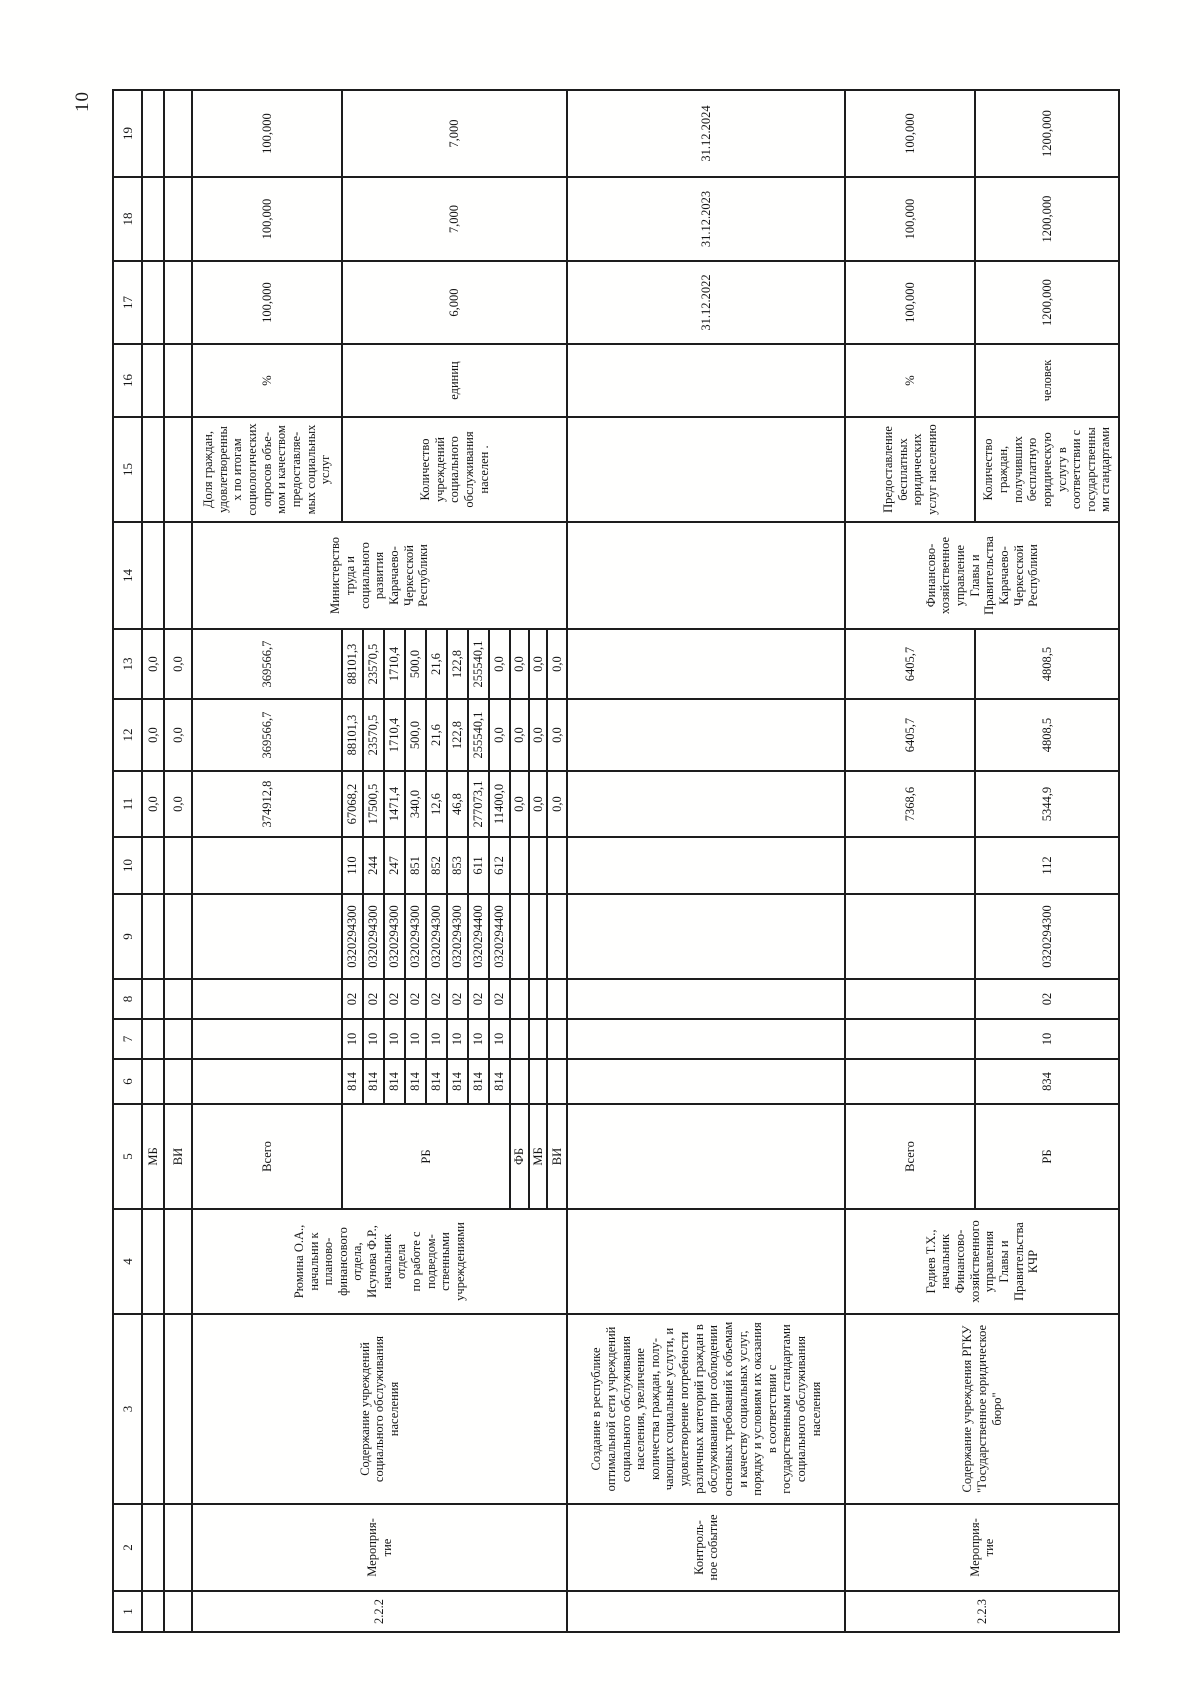  Describe the element at coordinates (415, 865) in the screenshot. I see `vr-code: 851` at that location.